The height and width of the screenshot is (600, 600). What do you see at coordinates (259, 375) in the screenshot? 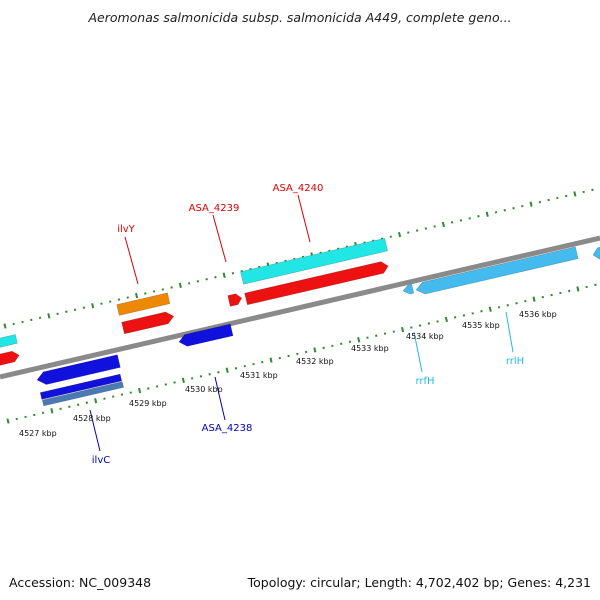
I see `kbp-tick-label: 4531 kbp` at bounding box center [259, 375].